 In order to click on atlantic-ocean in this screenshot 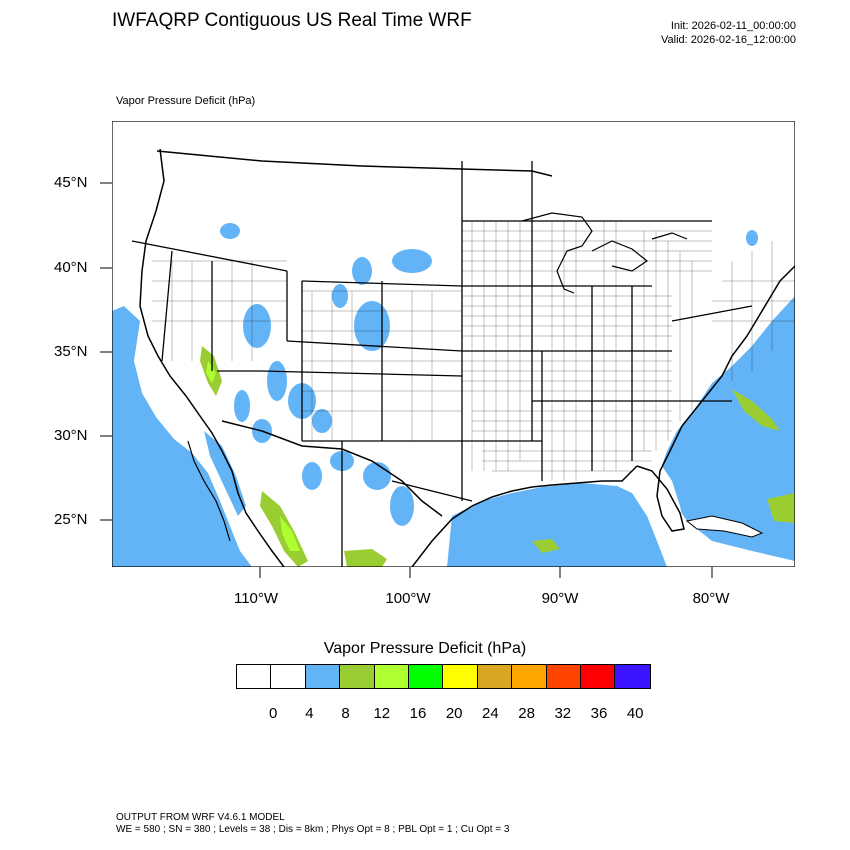, I will do `click(727, 428)`.